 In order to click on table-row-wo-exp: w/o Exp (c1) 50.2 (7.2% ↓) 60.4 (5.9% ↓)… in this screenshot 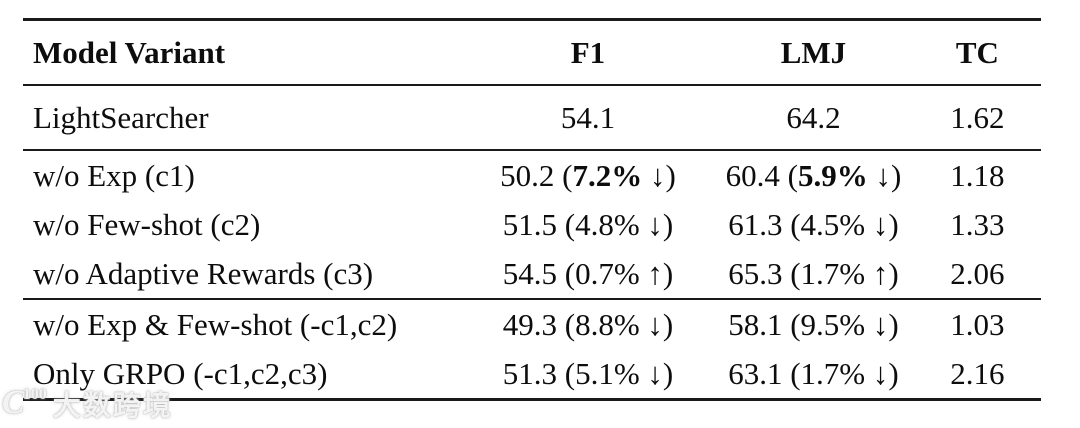, I will do `click(532, 175)`.